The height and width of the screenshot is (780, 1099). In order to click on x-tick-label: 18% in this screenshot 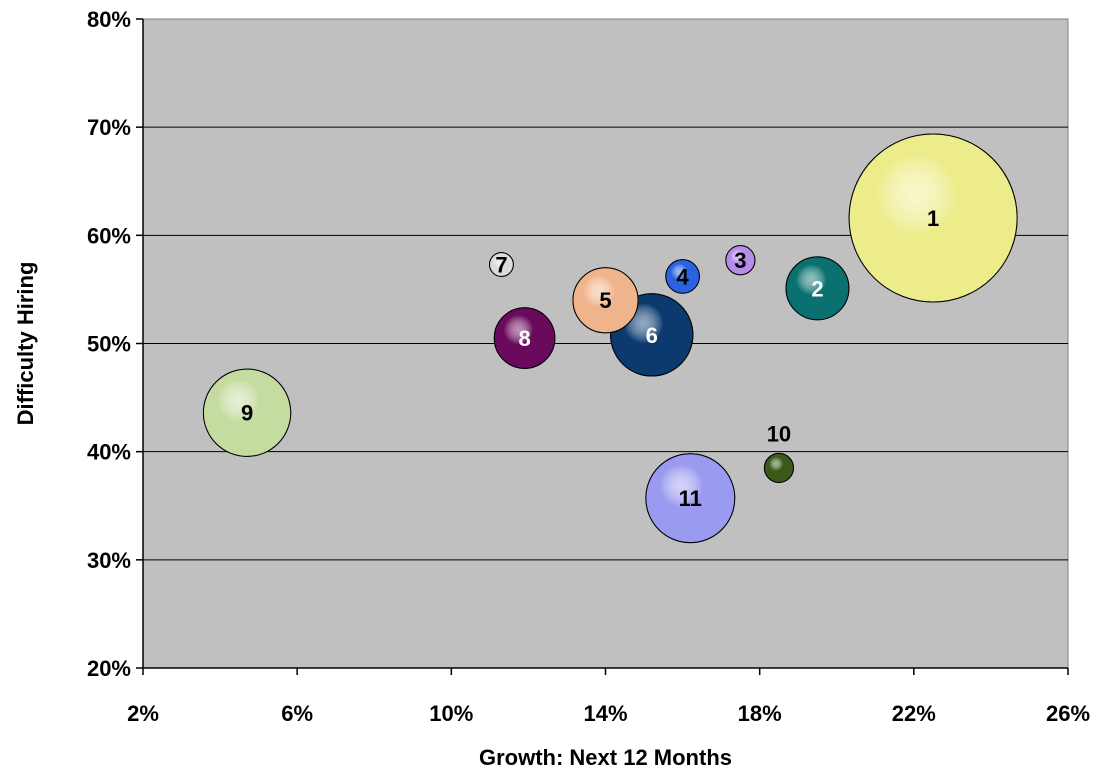, I will do `click(760, 713)`.